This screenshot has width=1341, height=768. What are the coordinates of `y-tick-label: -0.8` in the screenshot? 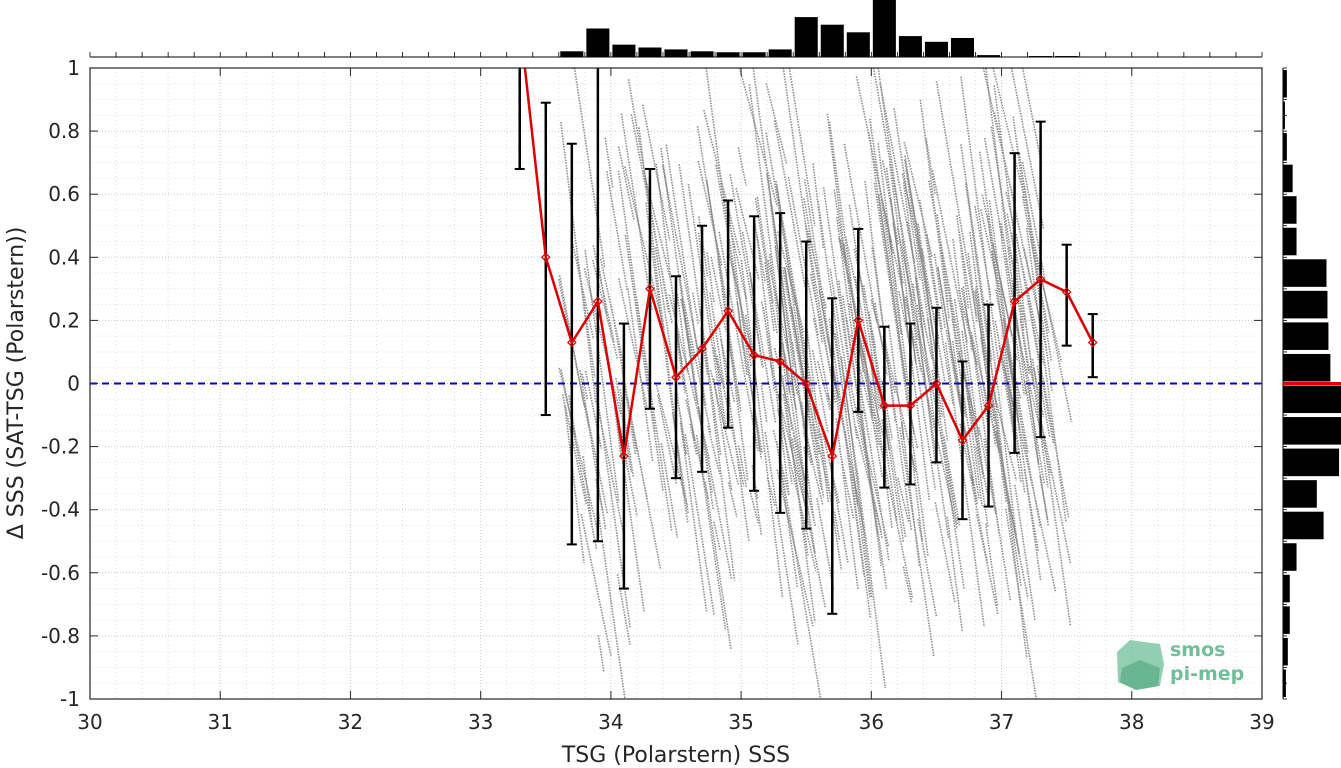 It's located at (60, 636).